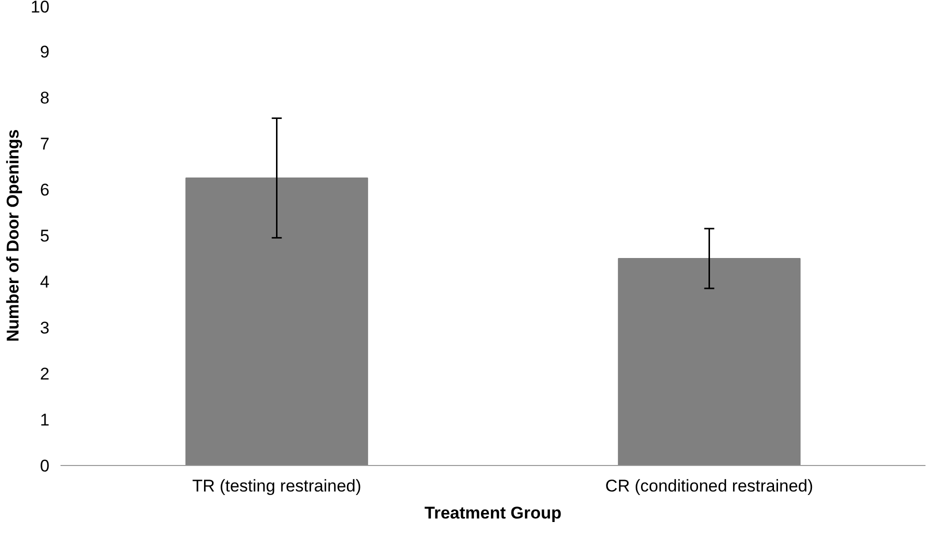 This screenshot has width=940, height=533. Describe the element at coordinates (45, 236) in the screenshot. I see `y-tick-label: 5` at that location.